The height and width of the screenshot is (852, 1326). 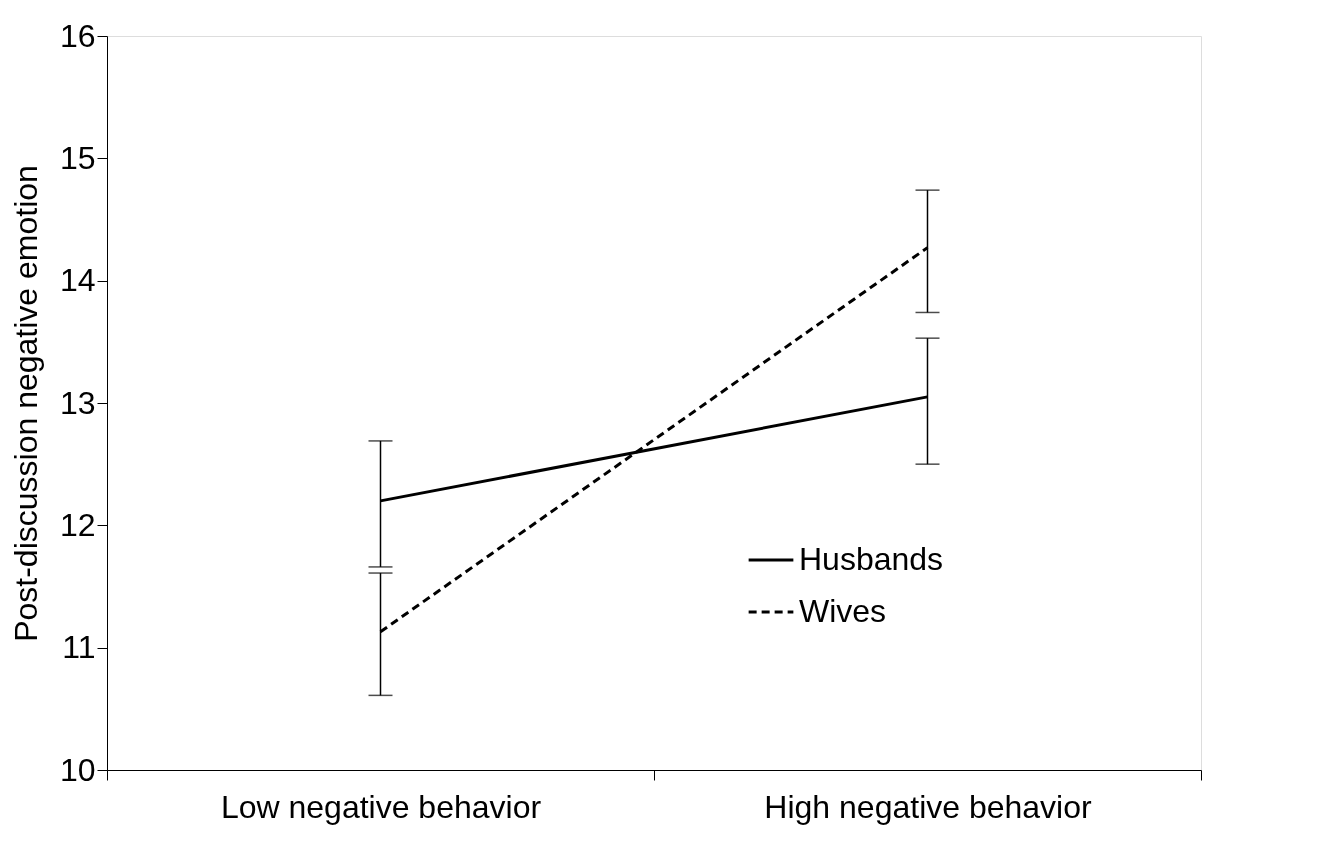 I want to click on y-axis-title: Post-discussion negative emotion, so click(x=25, y=403).